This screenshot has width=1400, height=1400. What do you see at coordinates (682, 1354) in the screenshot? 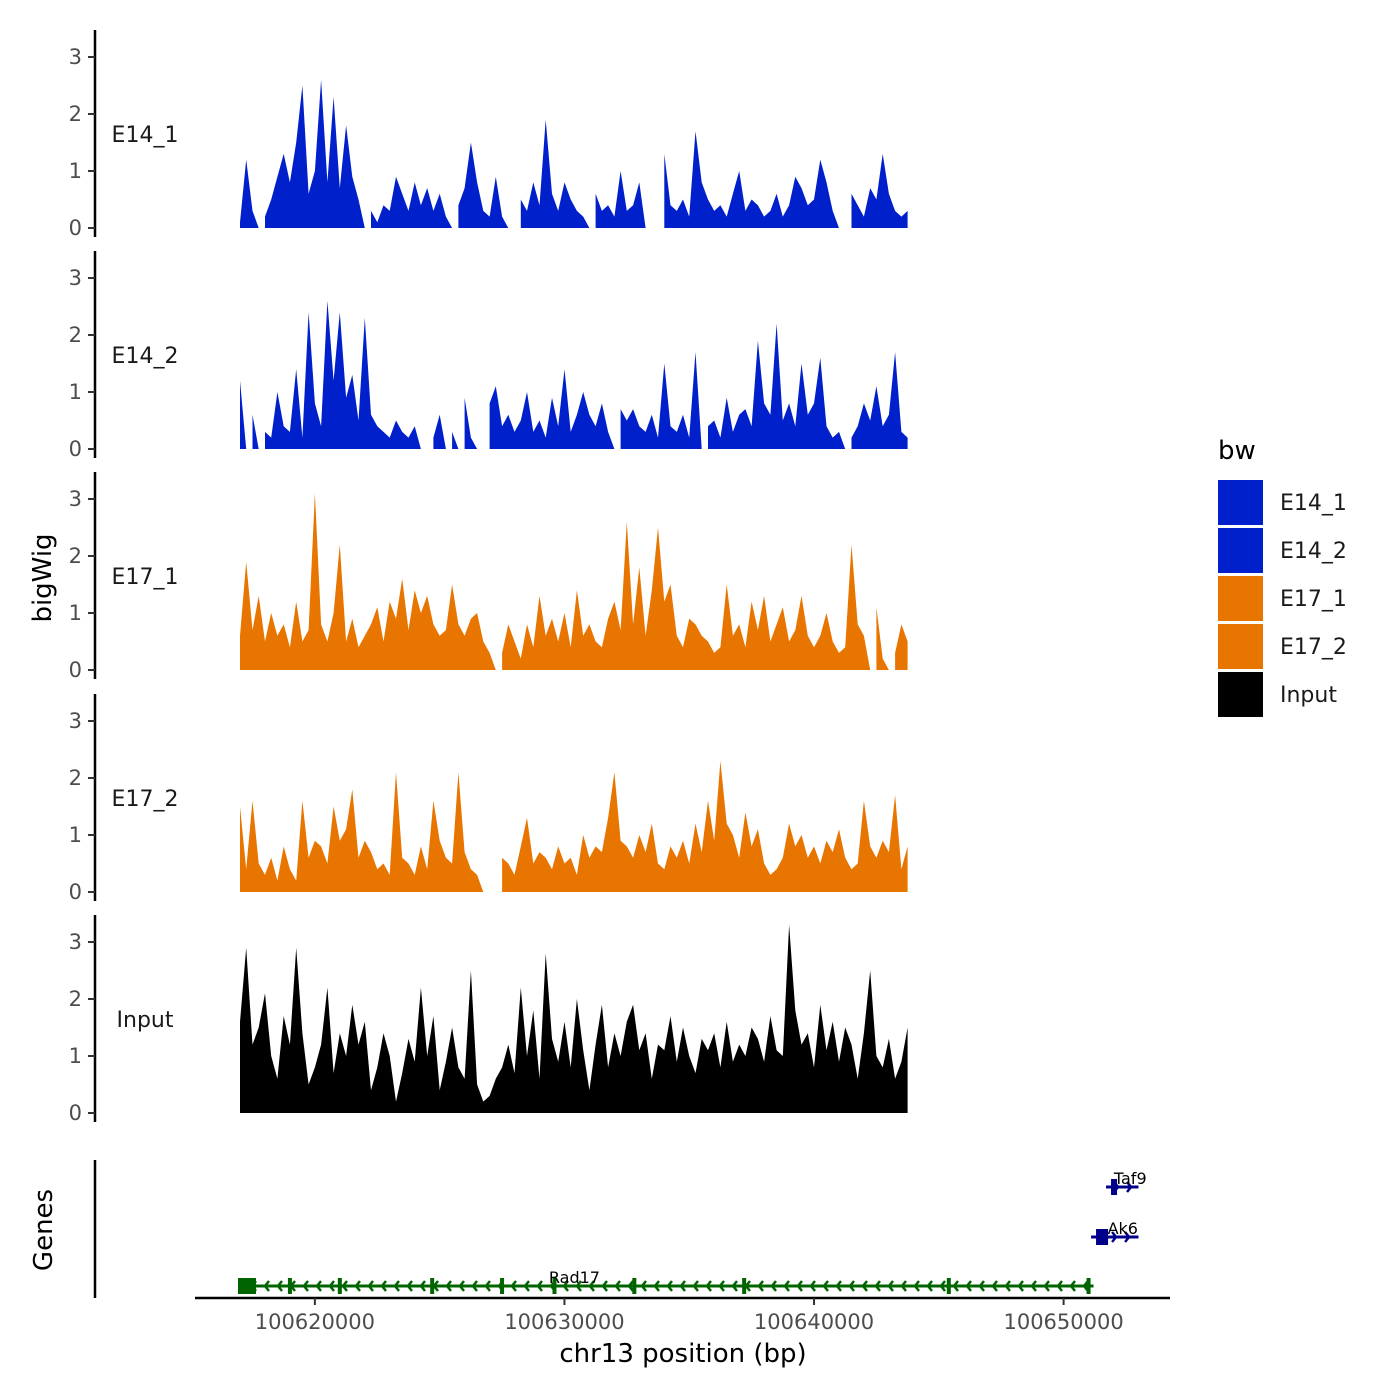
I see `x-axis-title: chr13 position (bp)` at bounding box center [682, 1354].